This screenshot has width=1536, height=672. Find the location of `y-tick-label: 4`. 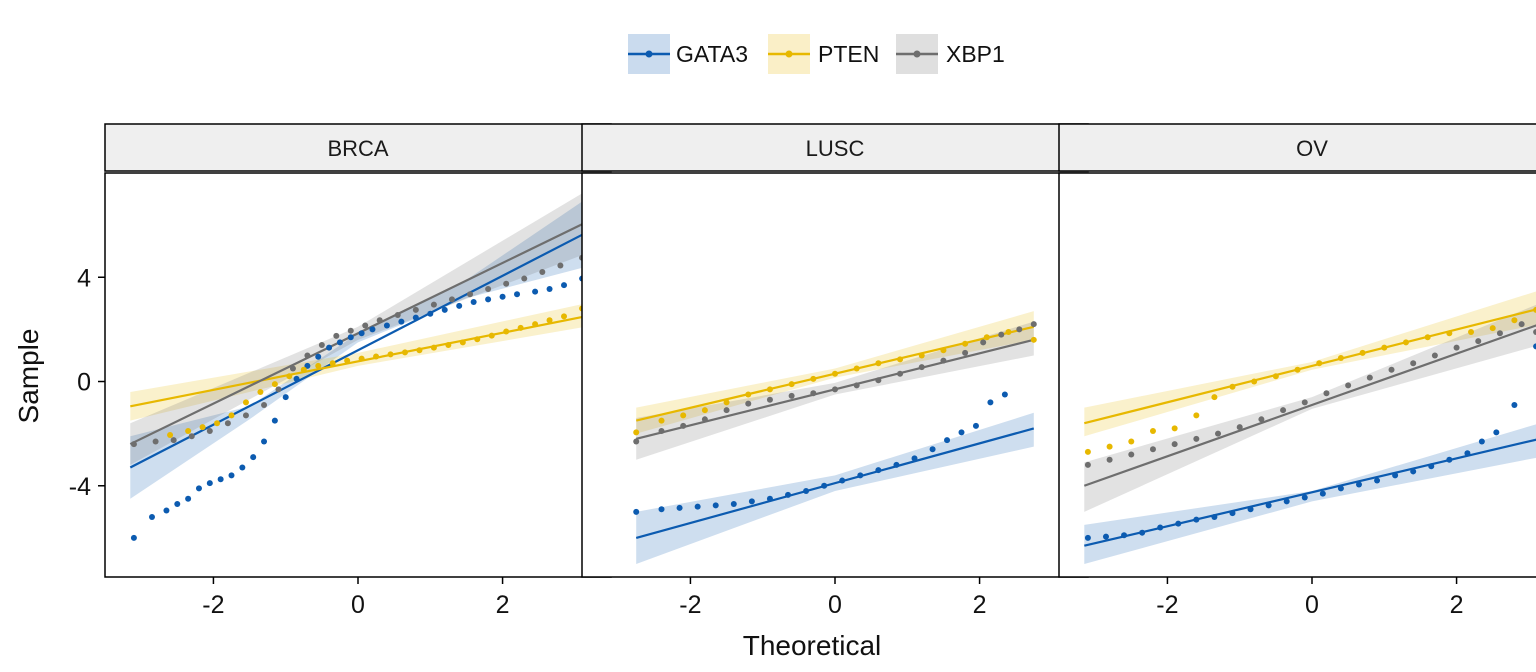

y-tick-label: 4 is located at coordinates (84, 278).